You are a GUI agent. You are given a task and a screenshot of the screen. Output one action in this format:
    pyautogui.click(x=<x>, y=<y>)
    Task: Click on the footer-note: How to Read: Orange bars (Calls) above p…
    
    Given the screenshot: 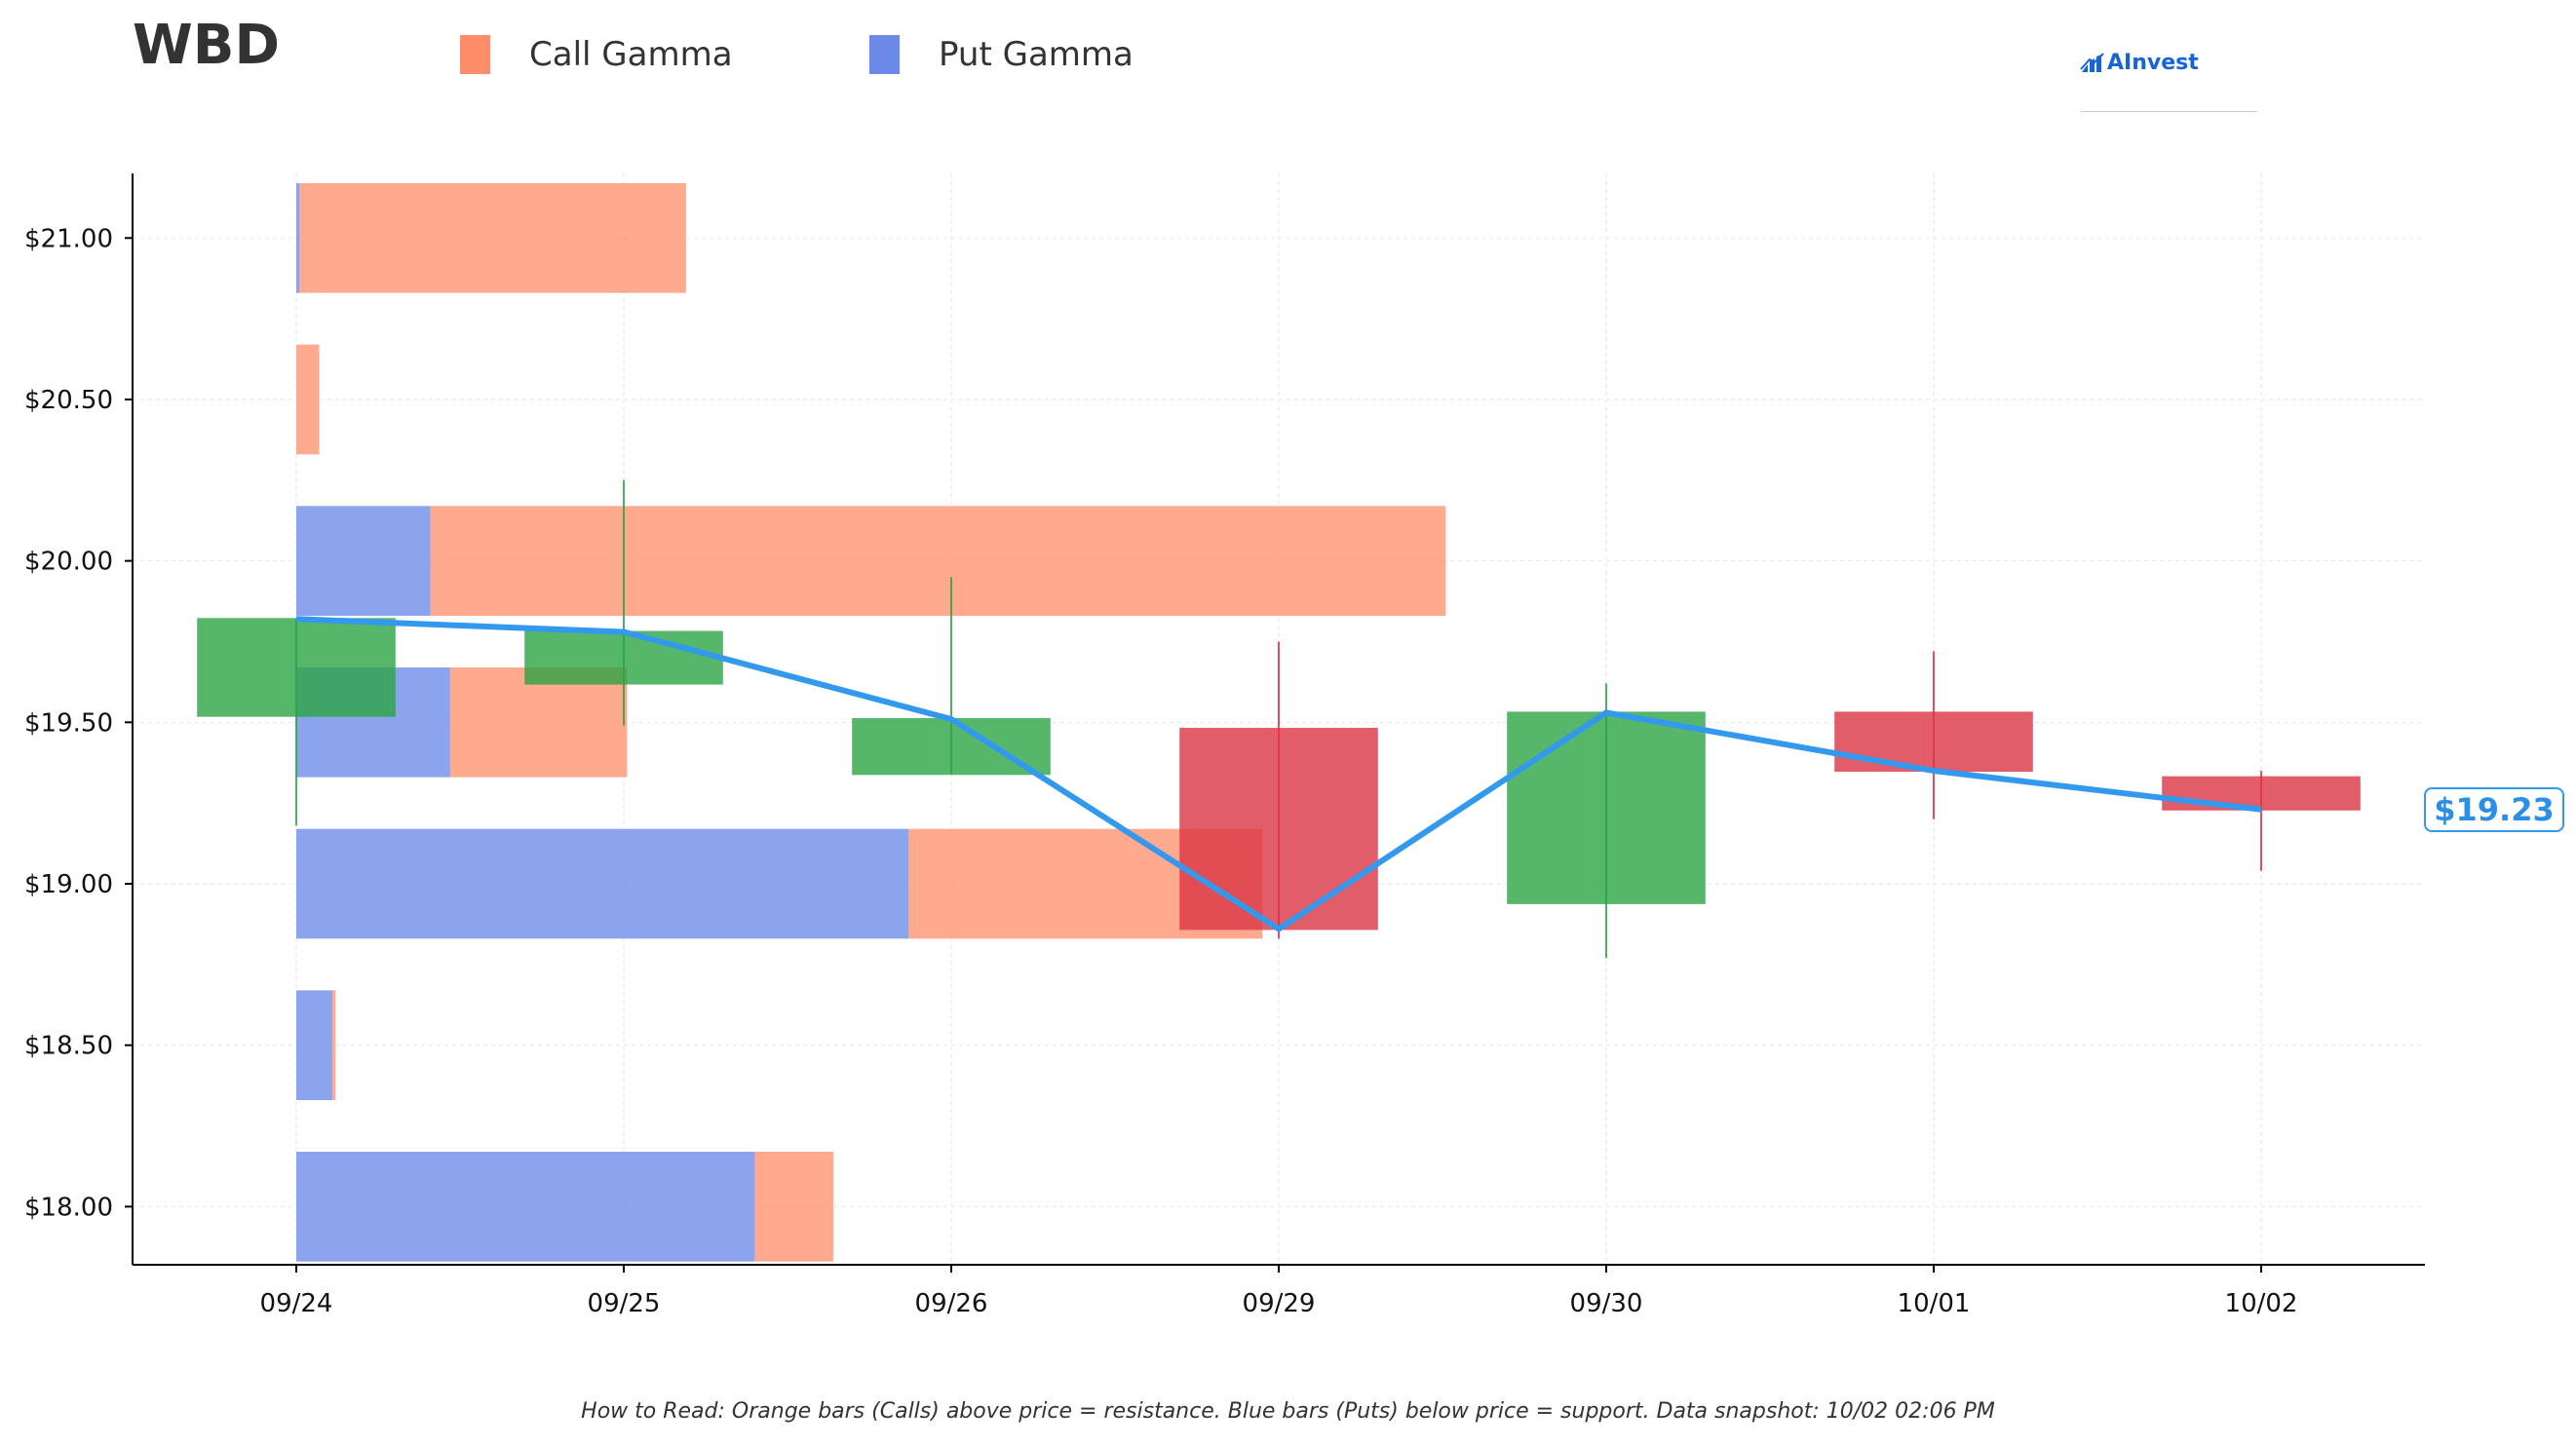 What is the action you would take?
    pyautogui.click(x=1288, y=1411)
    